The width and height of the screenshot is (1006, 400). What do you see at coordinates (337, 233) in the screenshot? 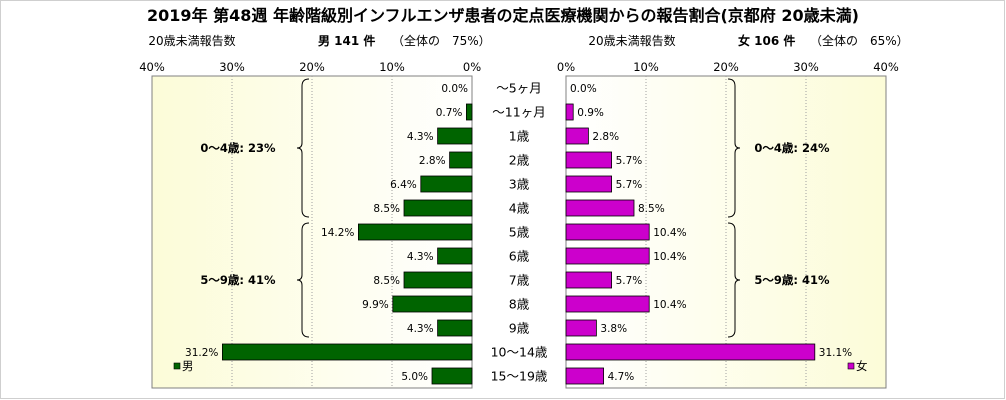
I see `male-data-label: 14.2%` at bounding box center [337, 233].